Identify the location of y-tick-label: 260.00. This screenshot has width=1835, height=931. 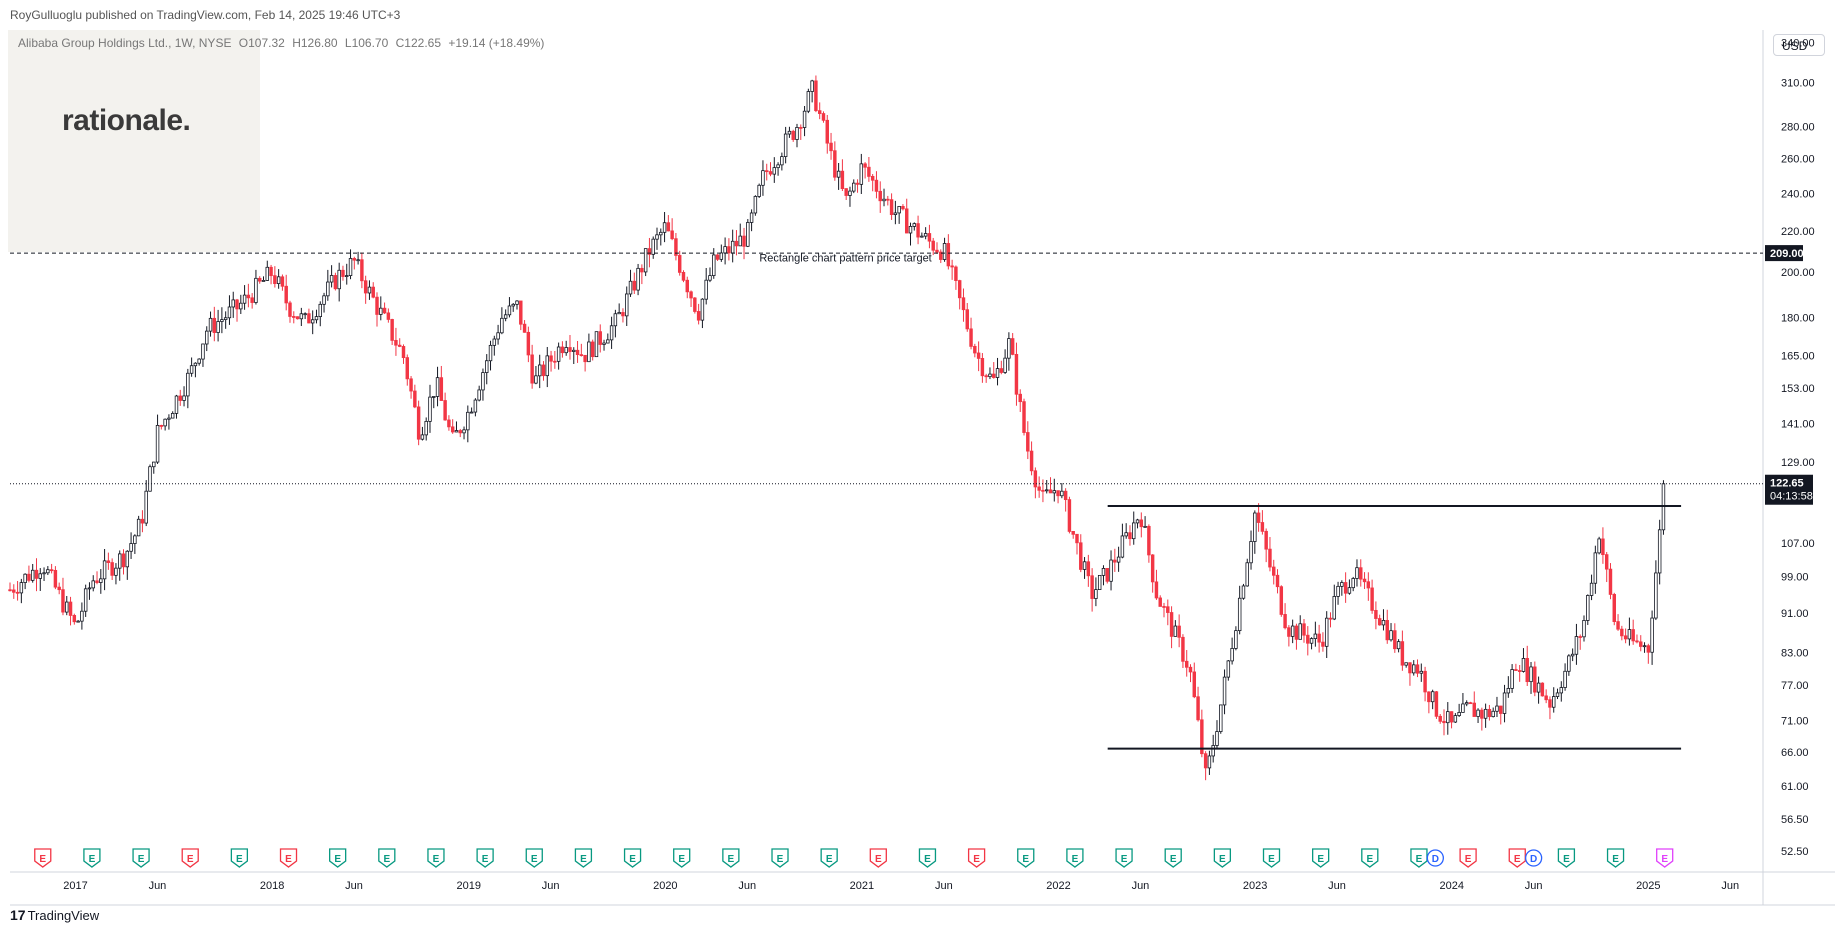
(1798, 160).